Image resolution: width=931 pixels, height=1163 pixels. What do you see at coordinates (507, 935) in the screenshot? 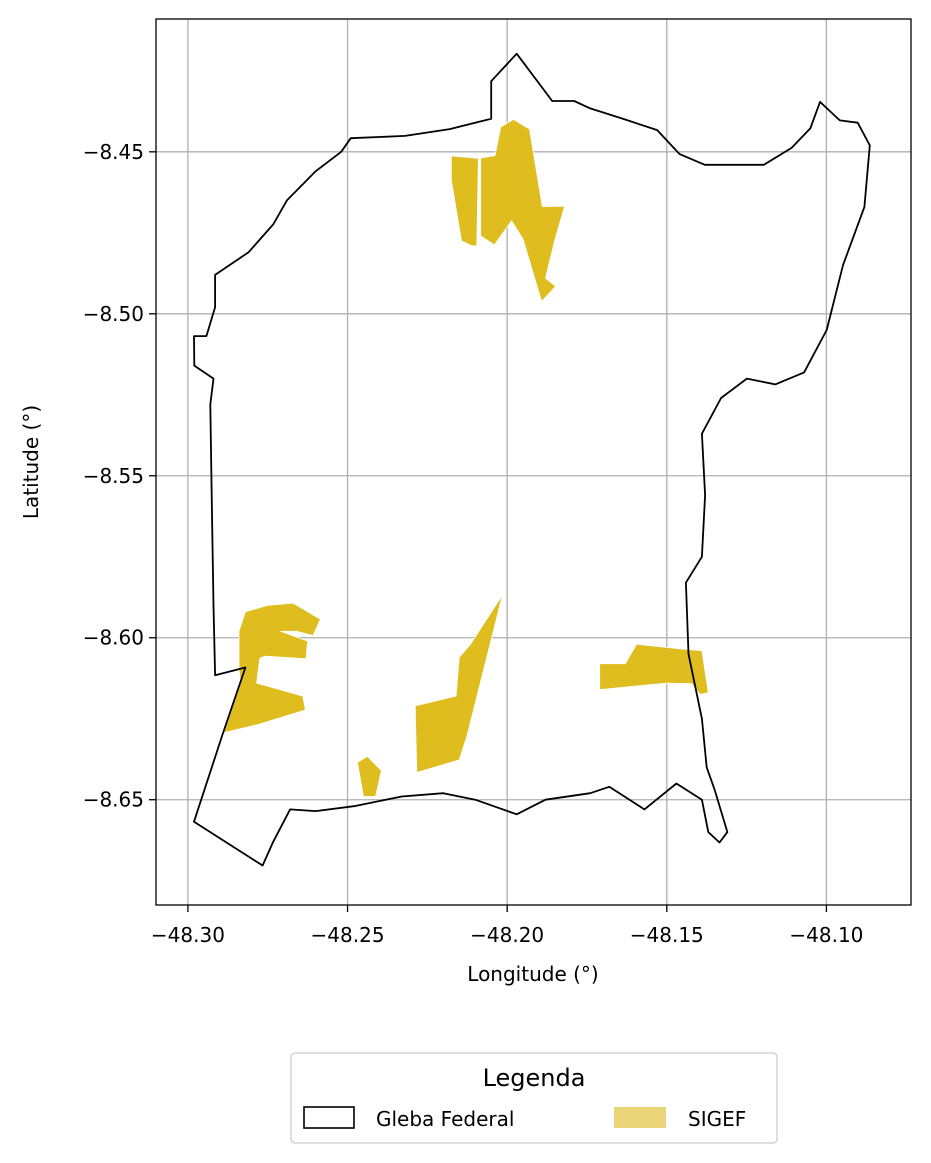
I see `x-tick-label: −48.20` at bounding box center [507, 935].